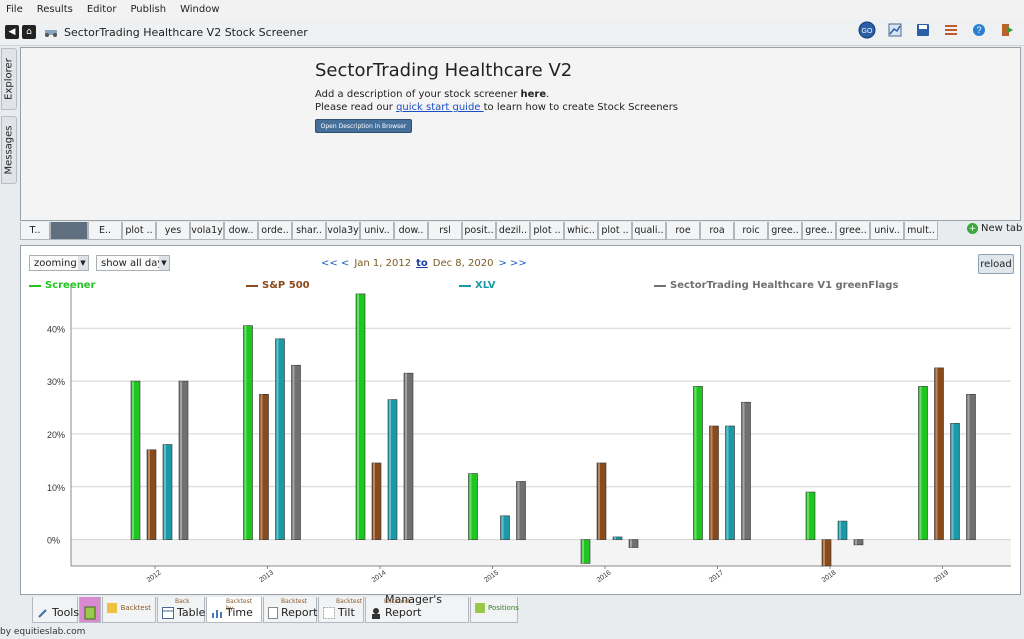  I want to click on tab-backtest-table: Back Table, so click(181, 610).